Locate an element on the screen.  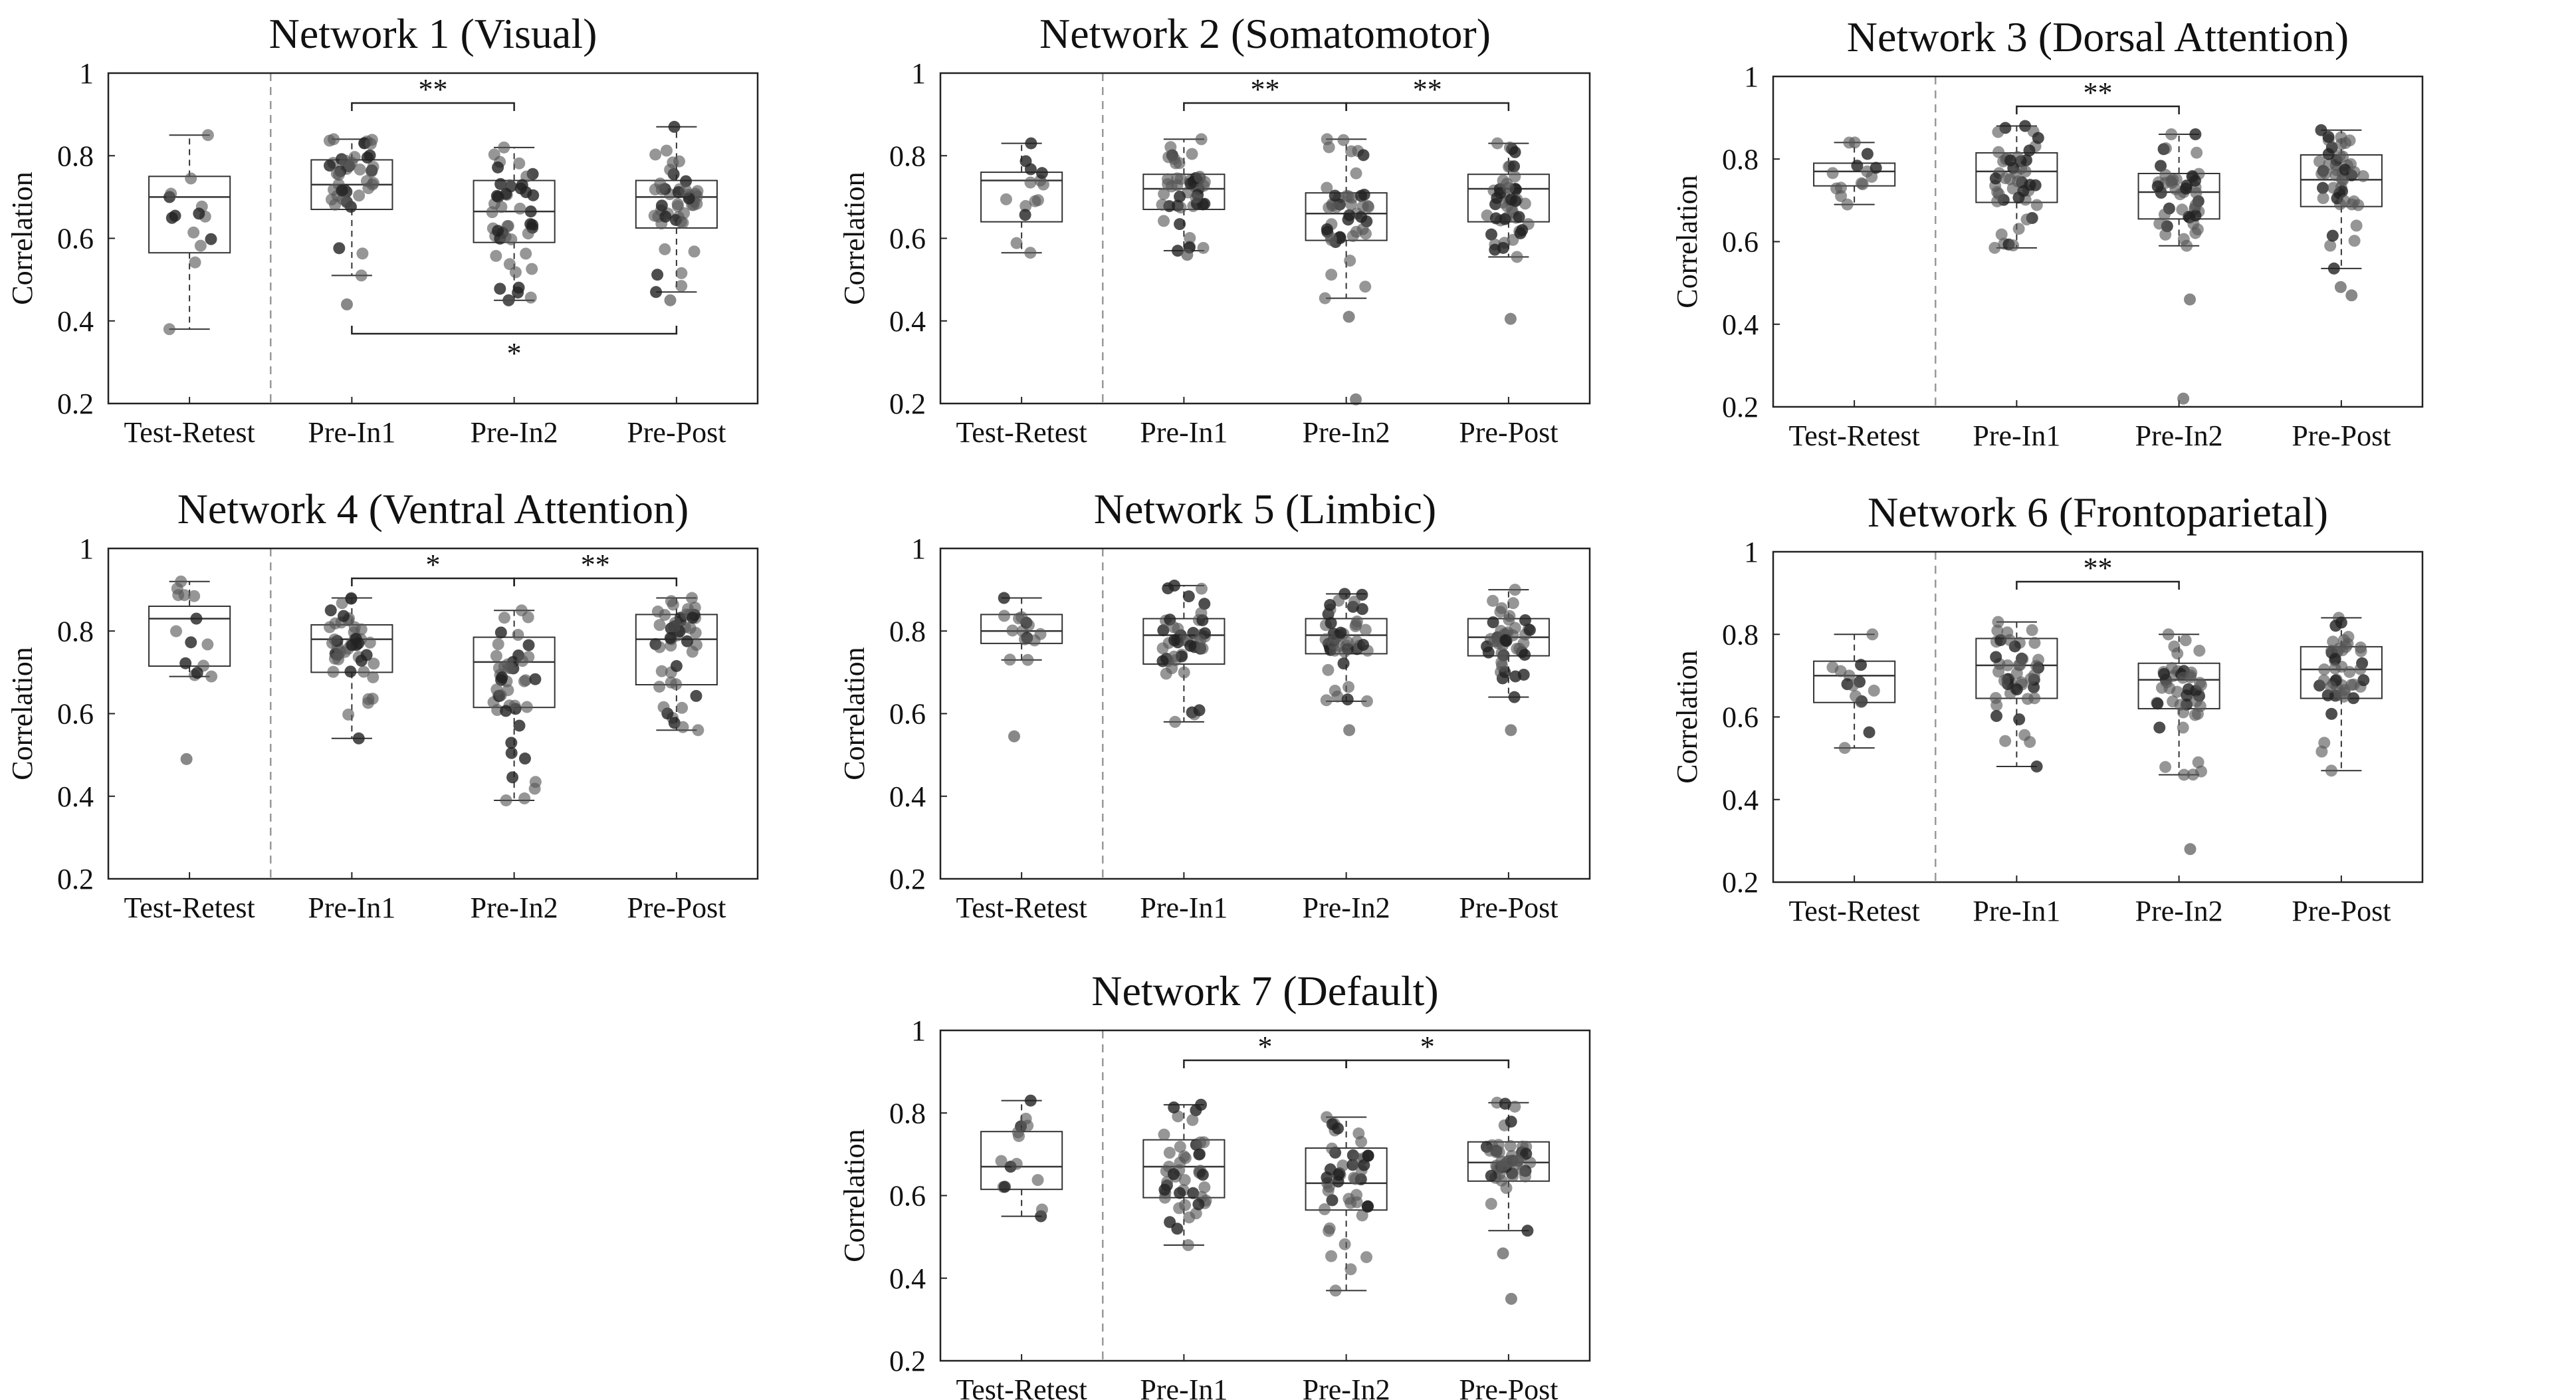
x-tick-label: Pre-In2 is located at coordinates (514, 432).